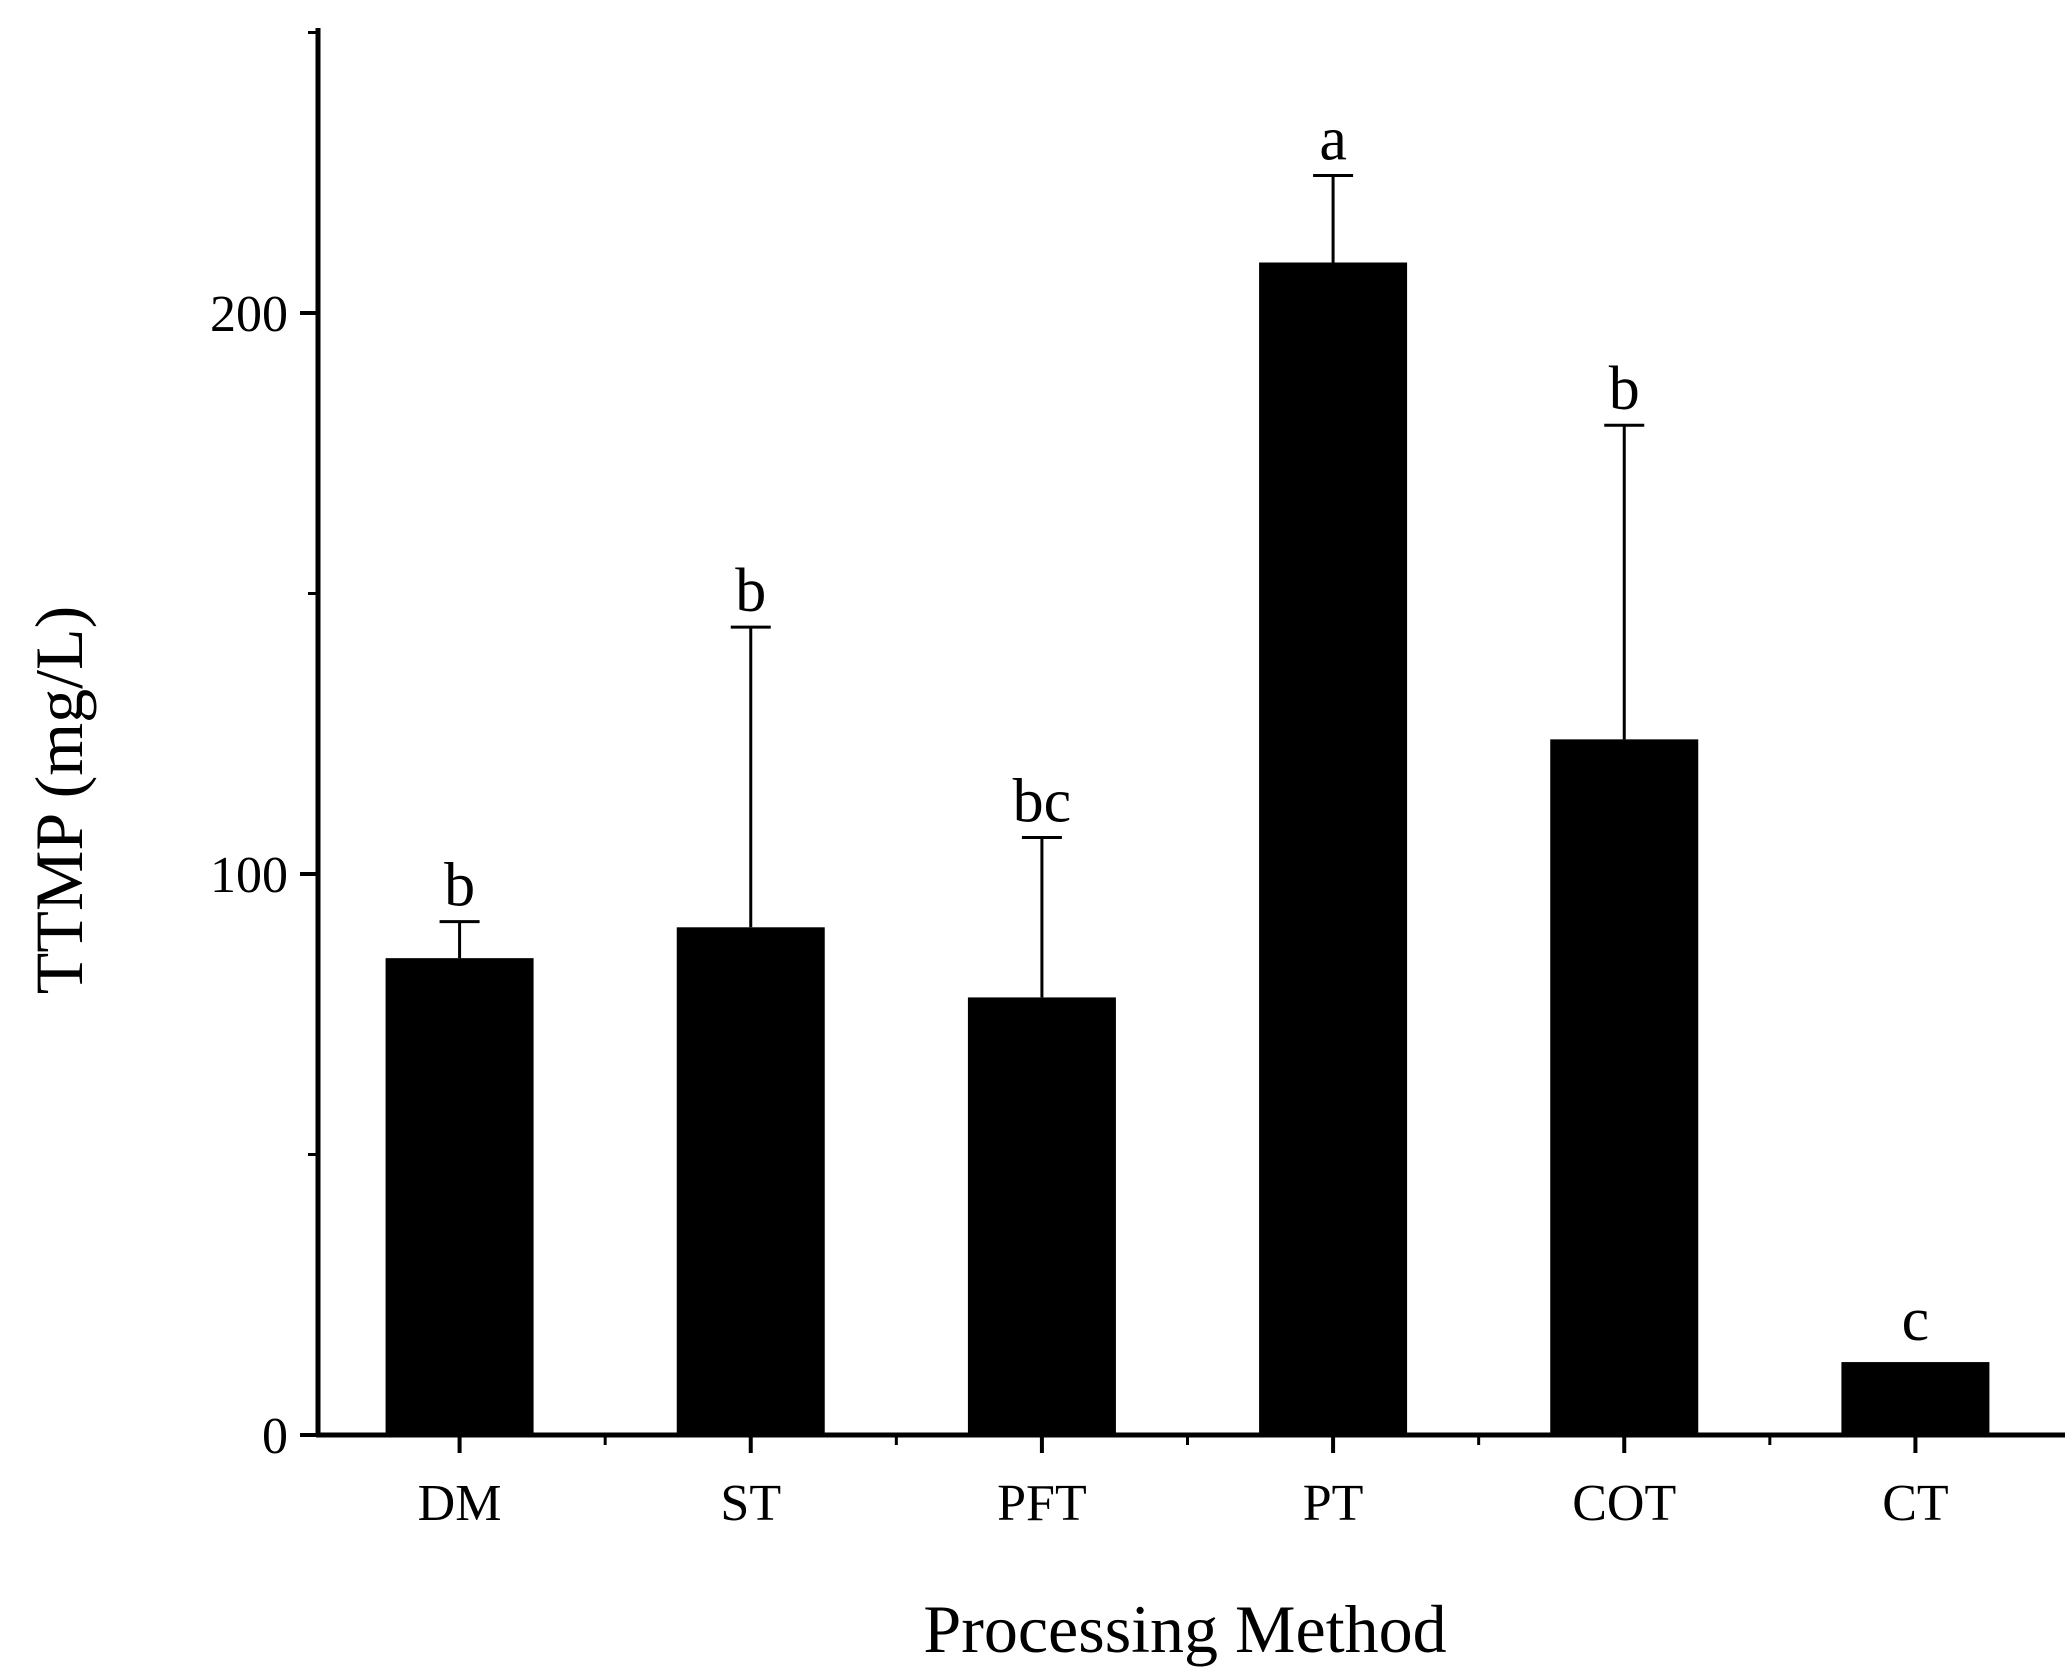 This screenshot has height=1672, width=2071. Describe the element at coordinates (1624, 1087) in the screenshot. I see `bar-cot` at that location.